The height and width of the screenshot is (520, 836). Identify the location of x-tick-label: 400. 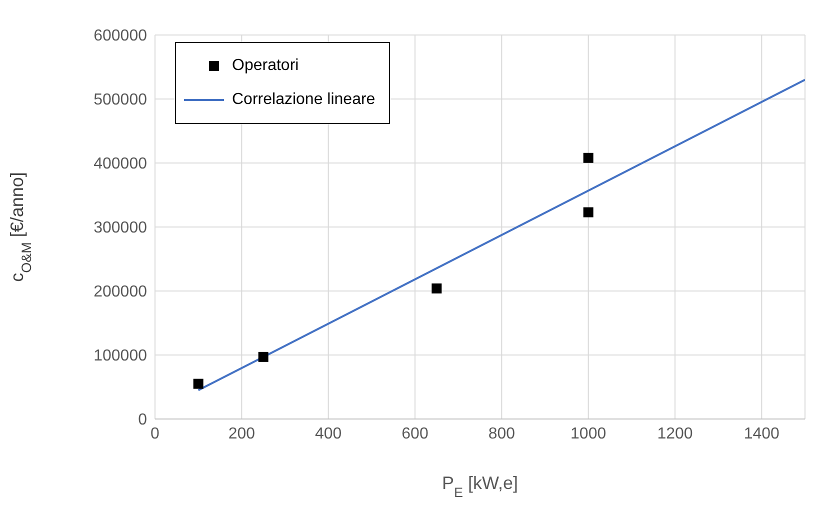
(328, 433).